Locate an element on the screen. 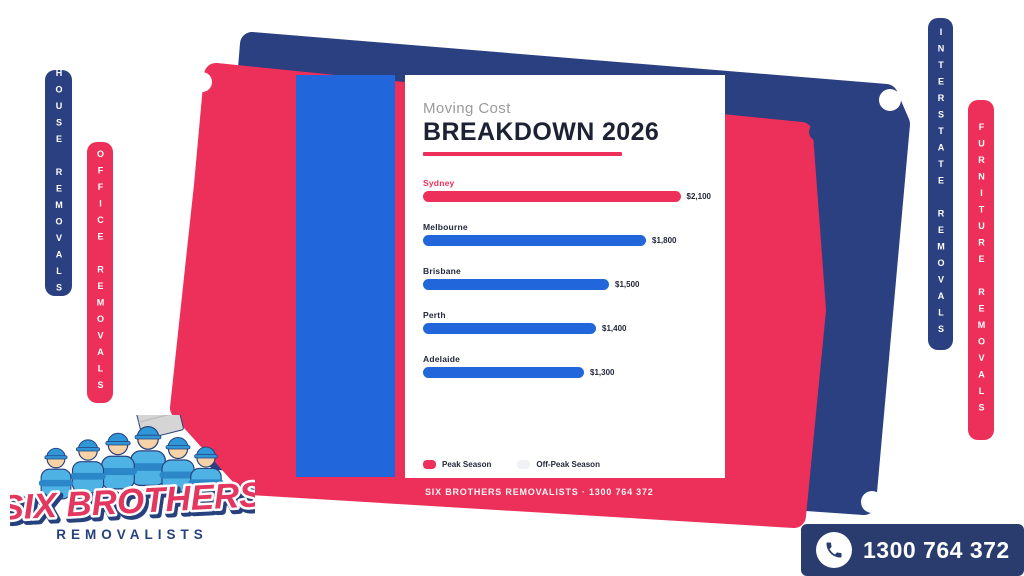 This screenshot has width=1024, height=576. bar-value: $1,400 is located at coordinates (614, 328).